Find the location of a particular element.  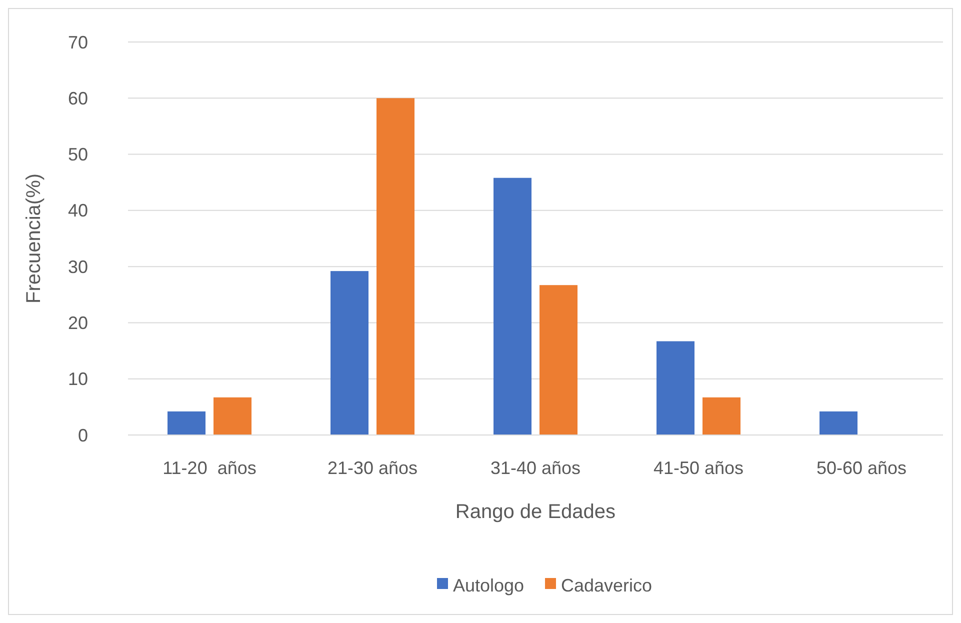

y-tick-label: 50 is located at coordinates (78, 154).